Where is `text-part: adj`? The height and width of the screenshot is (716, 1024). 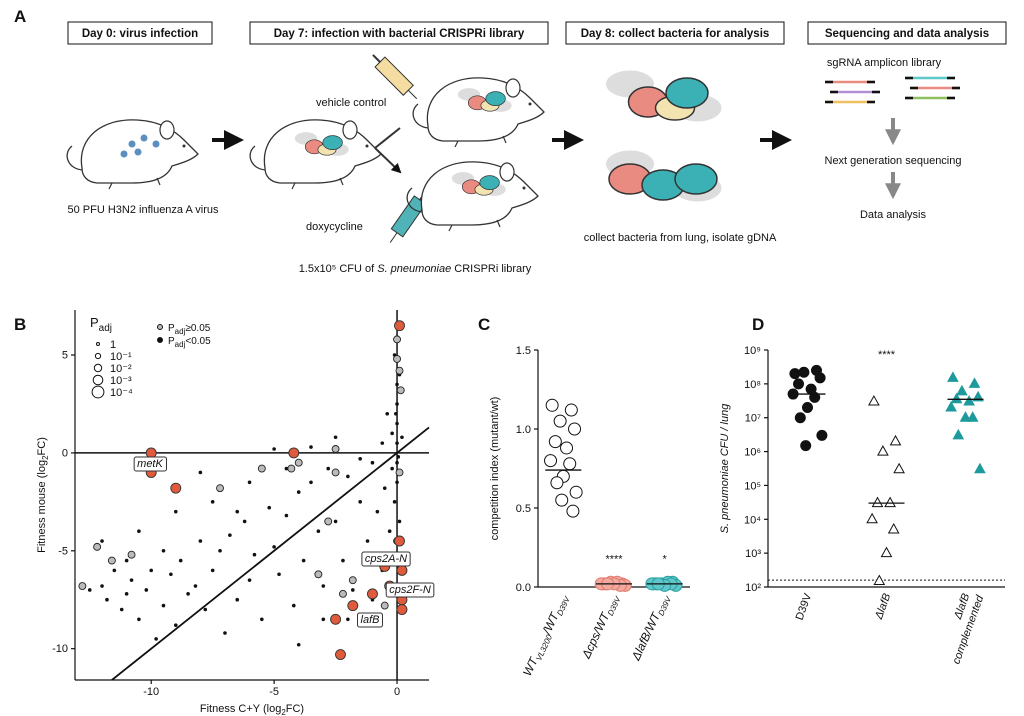 text-part: adj is located at coordinates (105, 328).